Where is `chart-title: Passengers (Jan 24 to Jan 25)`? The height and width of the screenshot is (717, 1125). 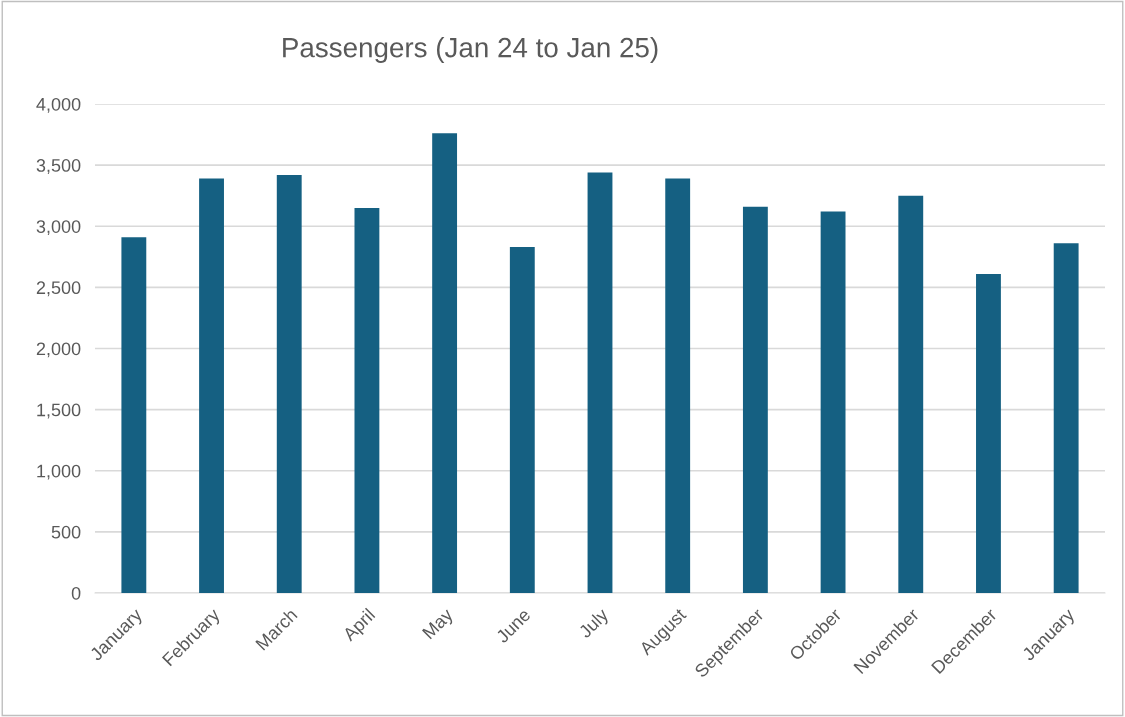
chart-title: Passengers (Jan 24 to Jan 25) is located at coordinates (470, 50).